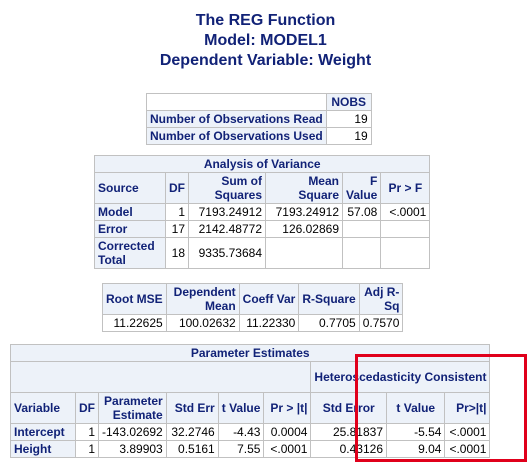  I want to click on title-function: The REG Function, so click(265, 20).